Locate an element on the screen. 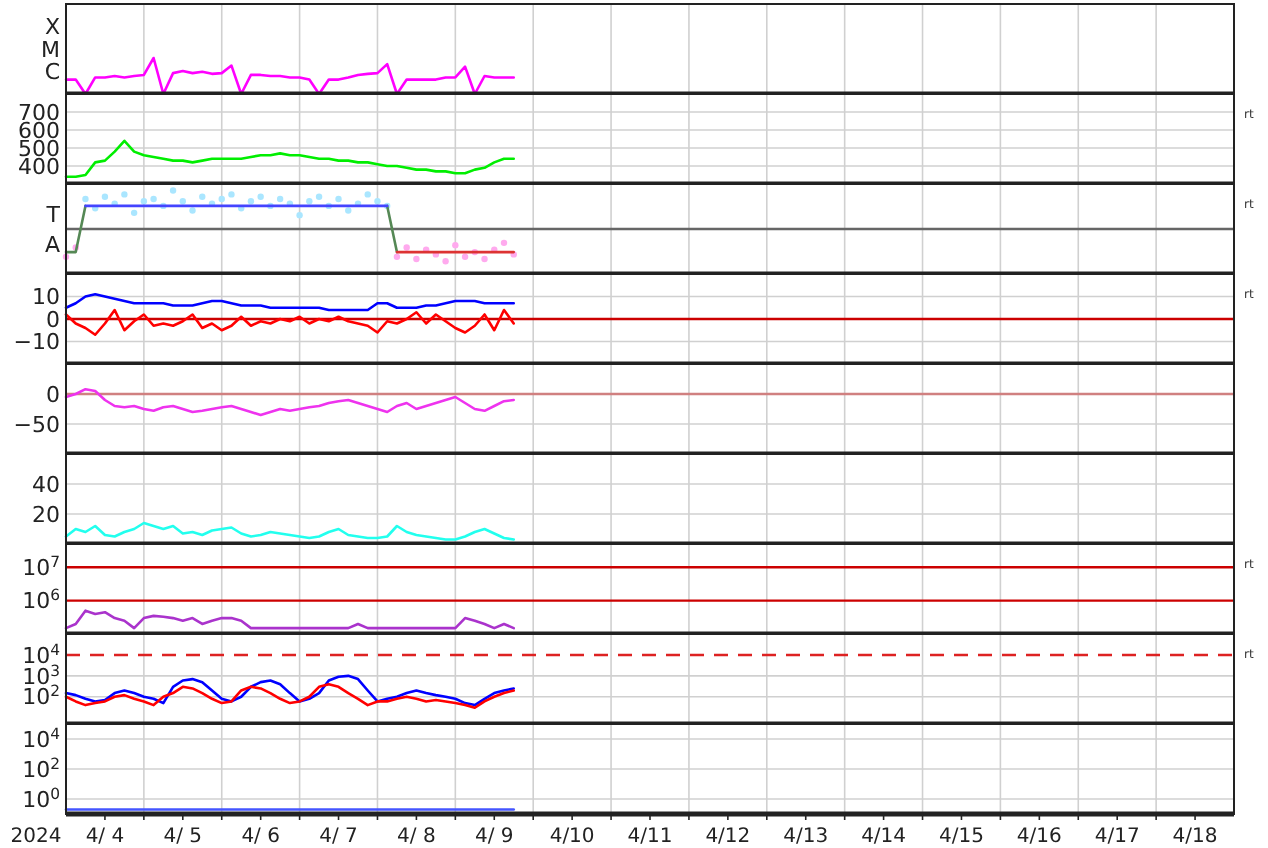  x-tick-label: 4/13 is located at coordinates (806, 837).